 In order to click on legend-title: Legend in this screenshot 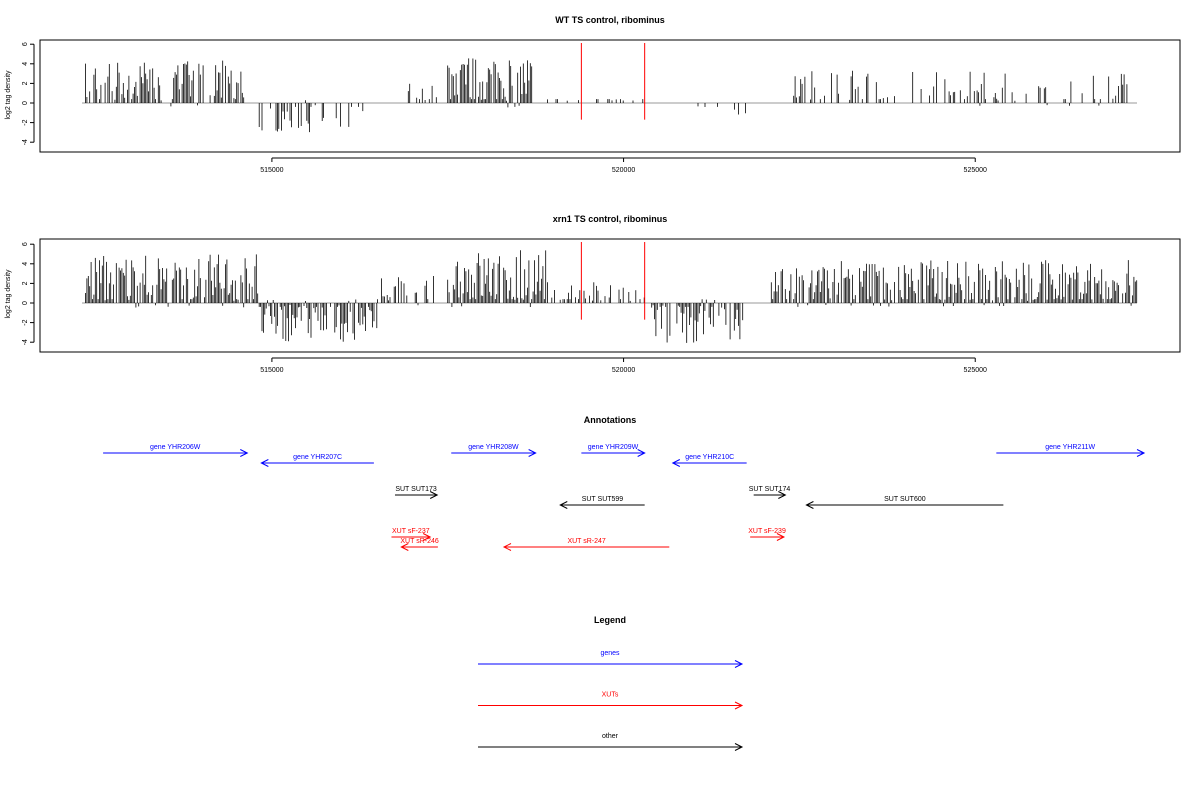, I will do `click(610, 620)`.